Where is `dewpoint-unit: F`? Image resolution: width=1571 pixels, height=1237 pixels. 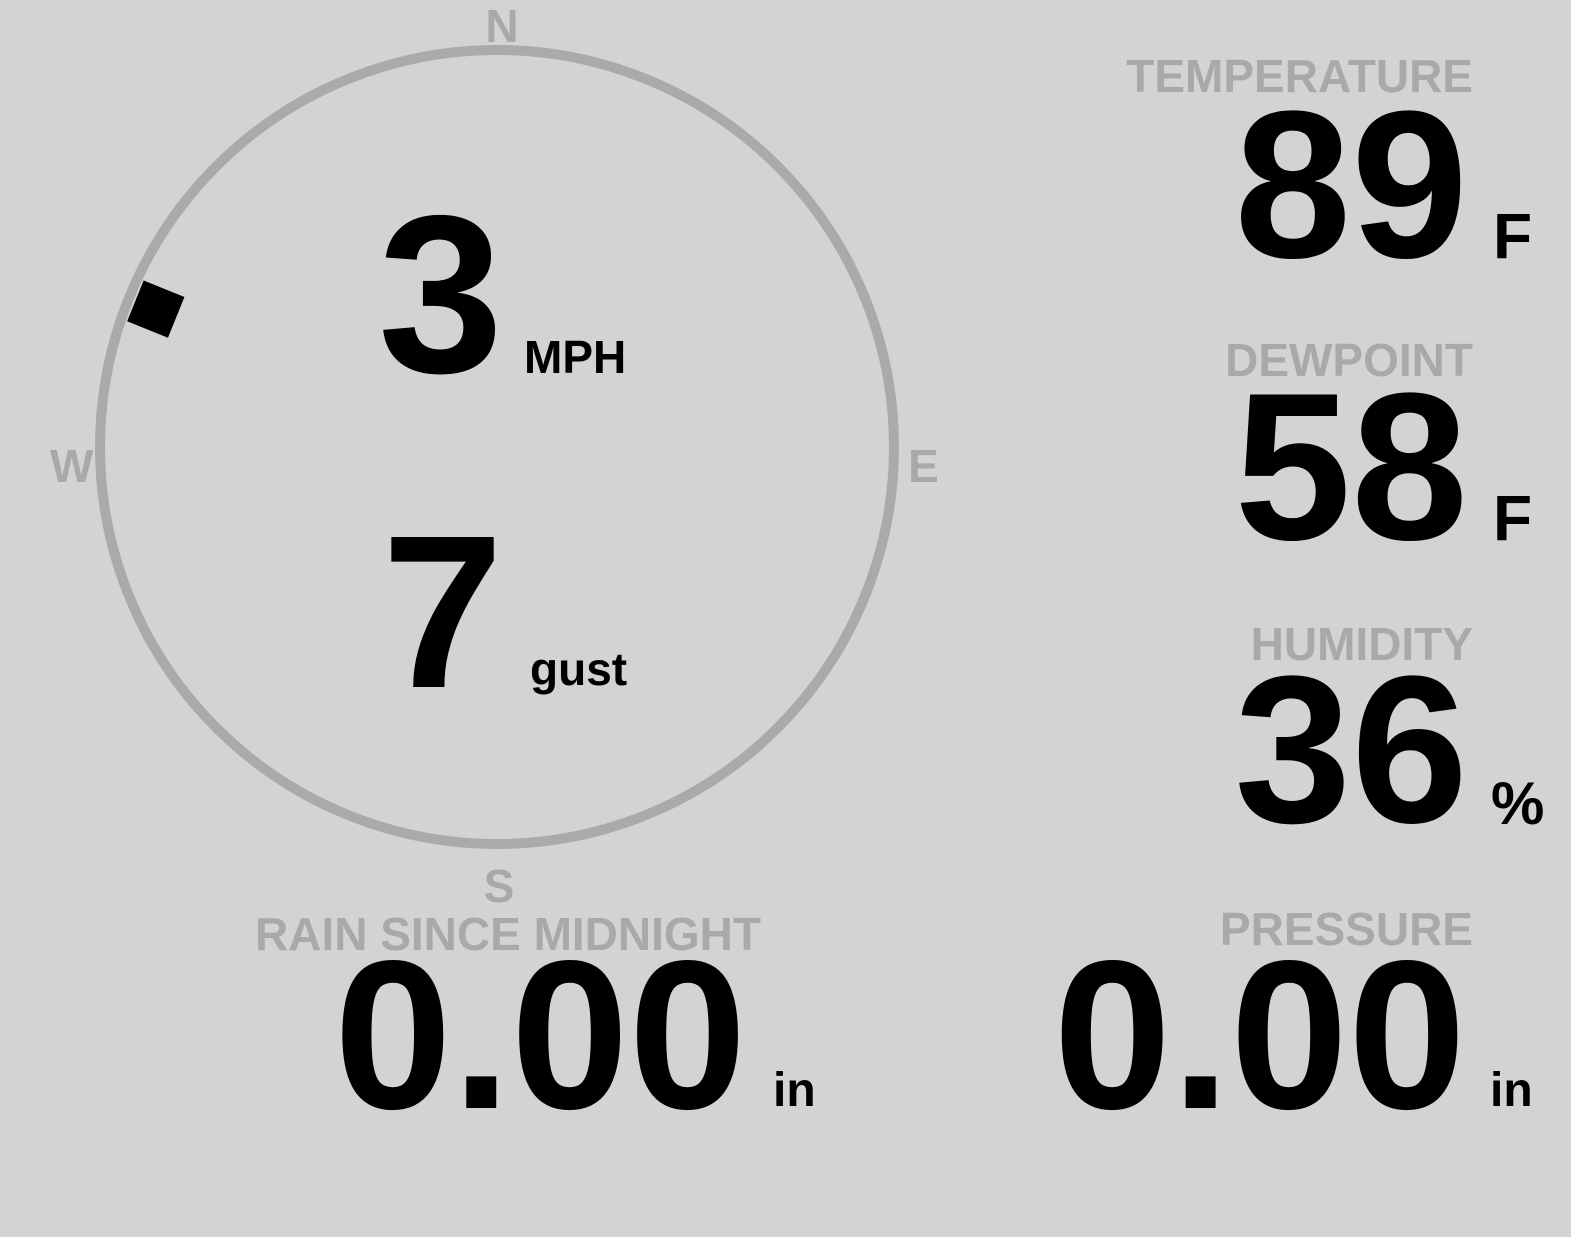
dewpoint-unit: F is located at coordinates (1513, 518).